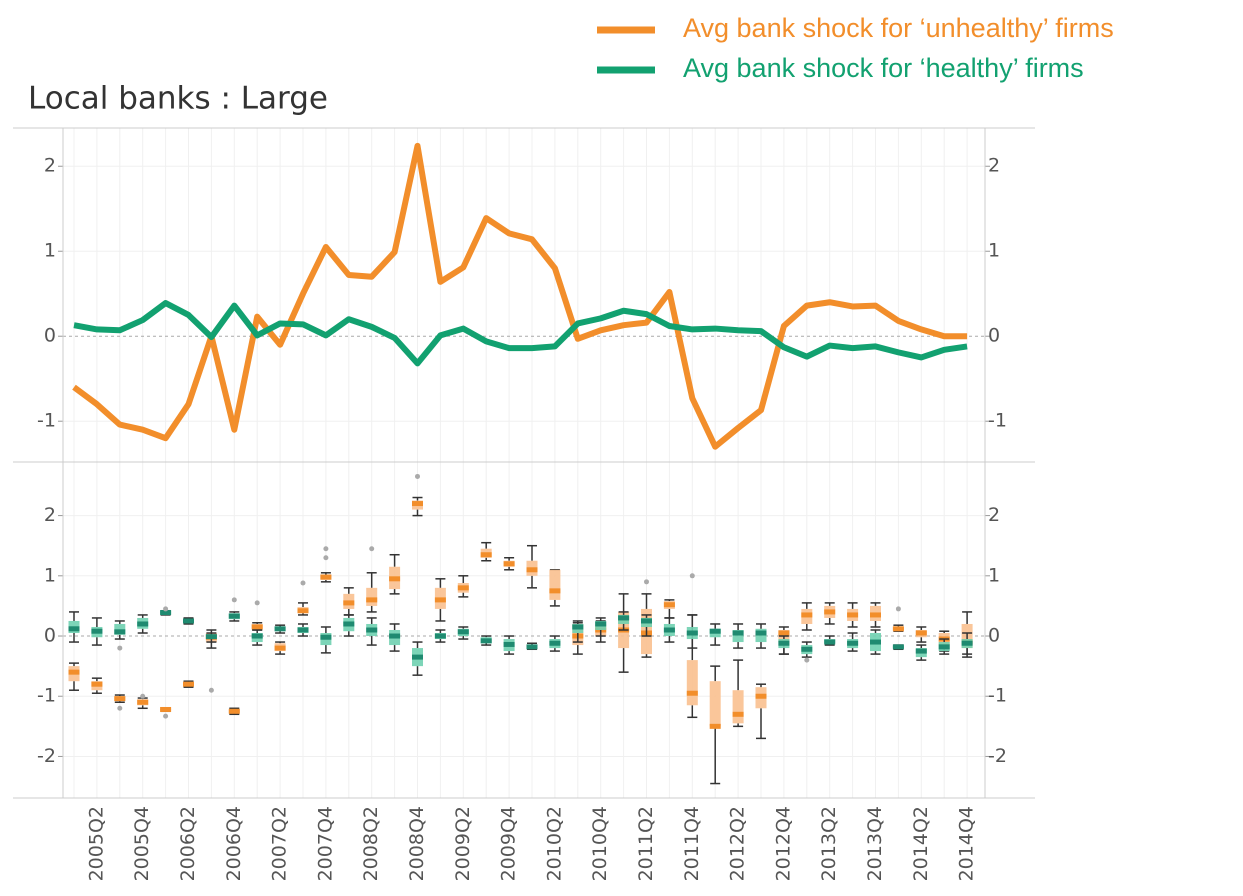 The width and height of the screenshot is (1243, 896). Describe the element at coordinates (520, 333) in the screenshot. I see `line` at that location.